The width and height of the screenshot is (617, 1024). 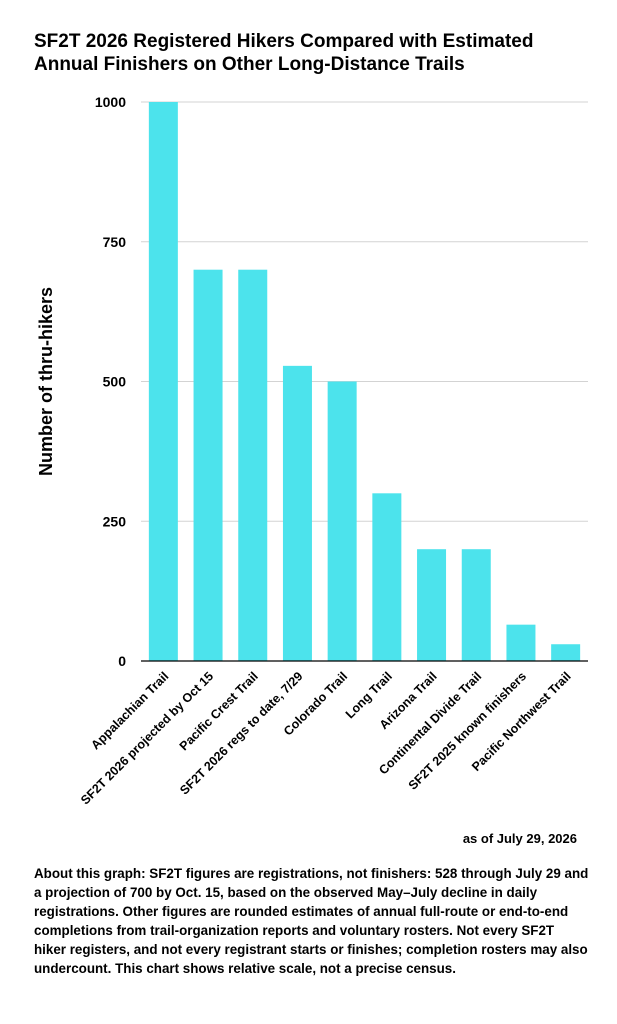 I want to click on y-tick-label: 1000, so click(x=110, y=102).